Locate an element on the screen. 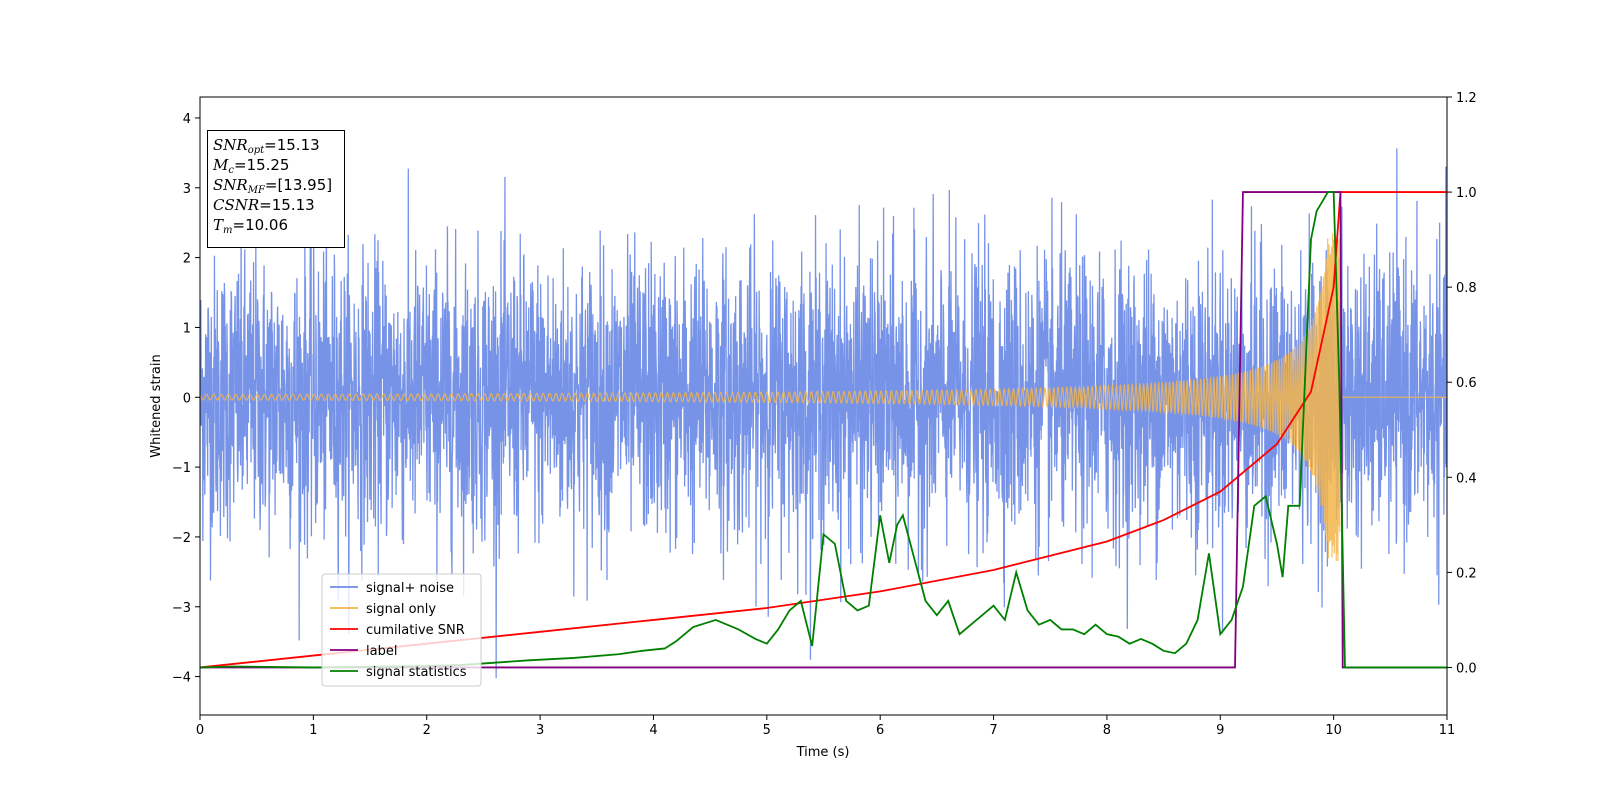  y-axis-right: 0.0 0.2 0.4 0.6 0.8 1.0 1.2 is located at coordinates (1462, 383).